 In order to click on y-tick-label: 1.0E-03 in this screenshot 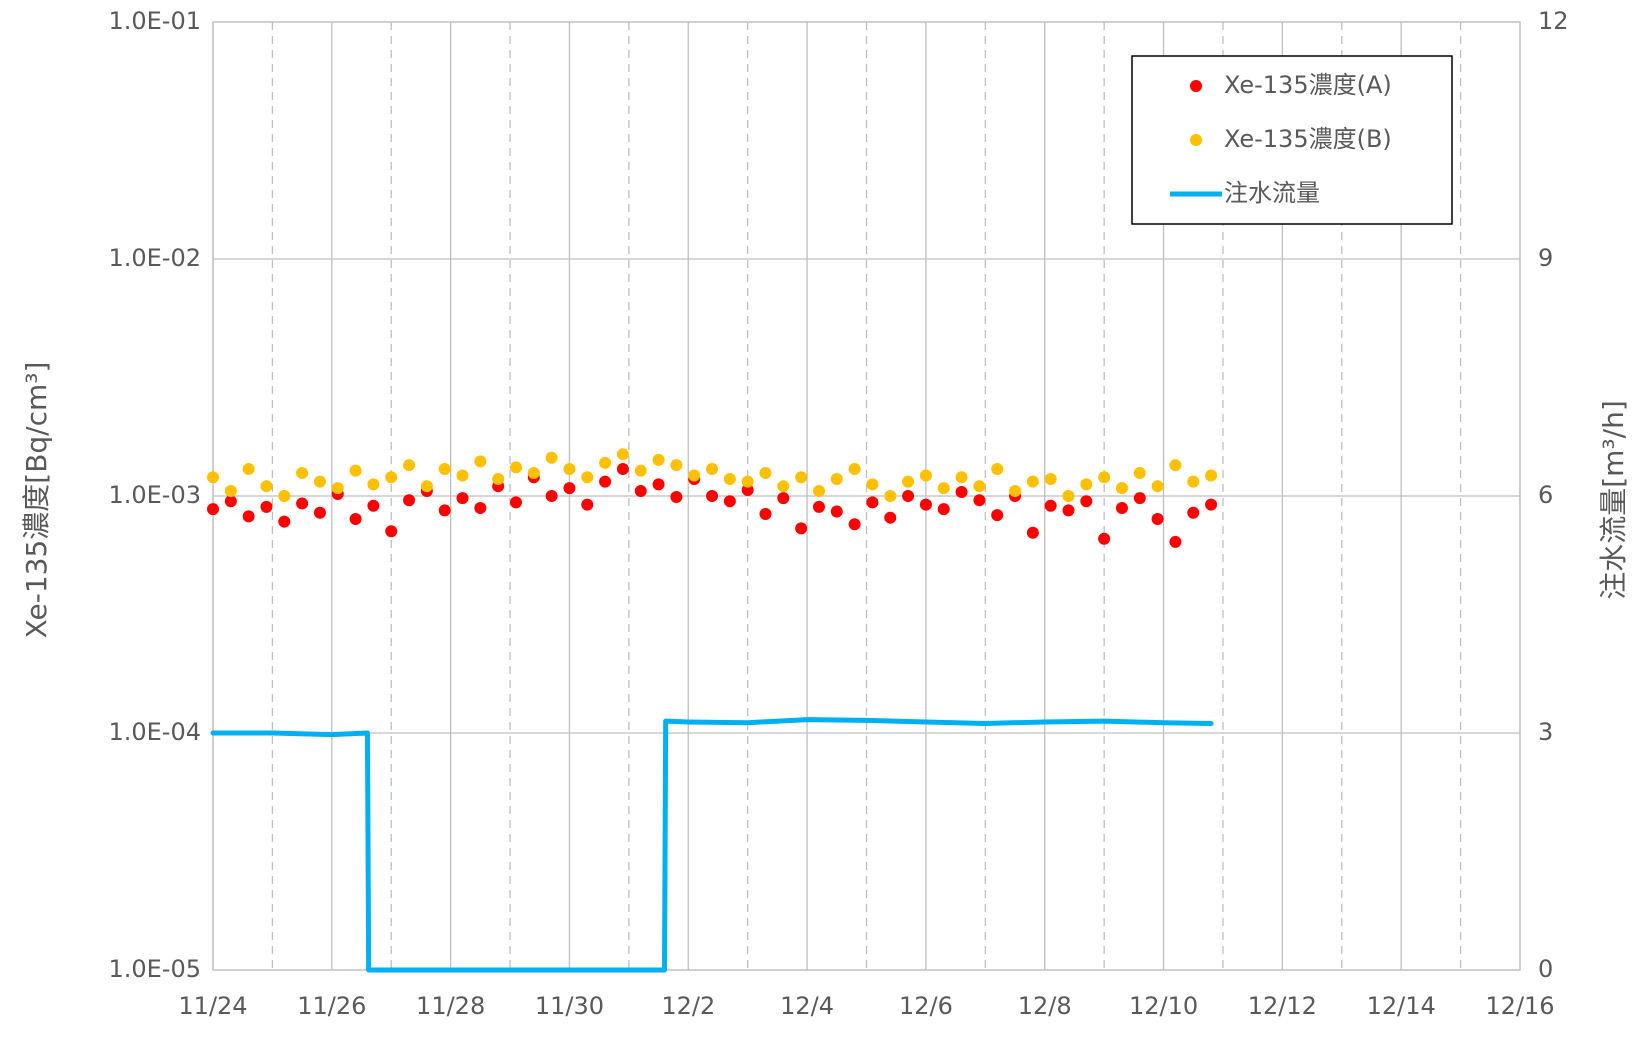, I will do `click(154, 495)`.